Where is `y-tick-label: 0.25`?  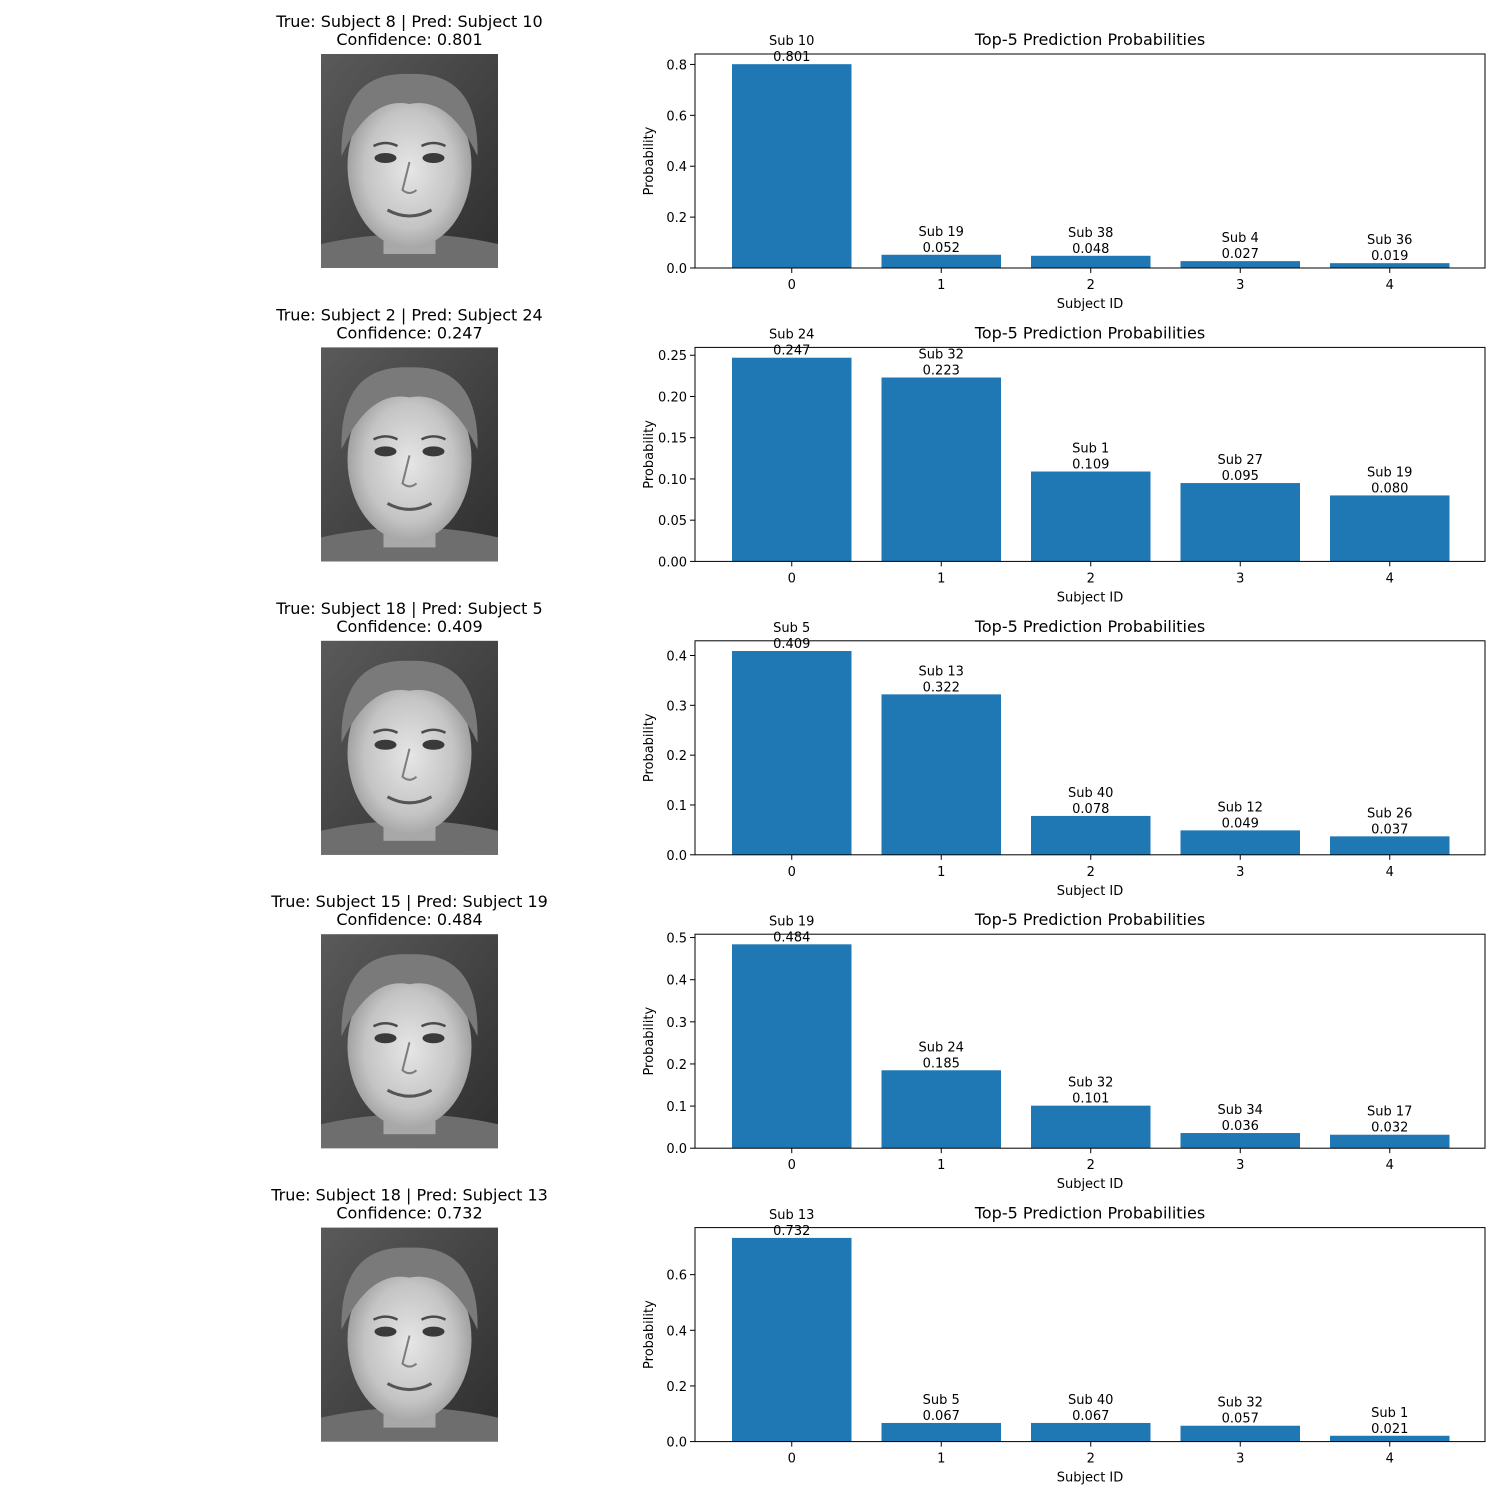 y-tick-label: 0.25 is located at coordinates (672, 356).